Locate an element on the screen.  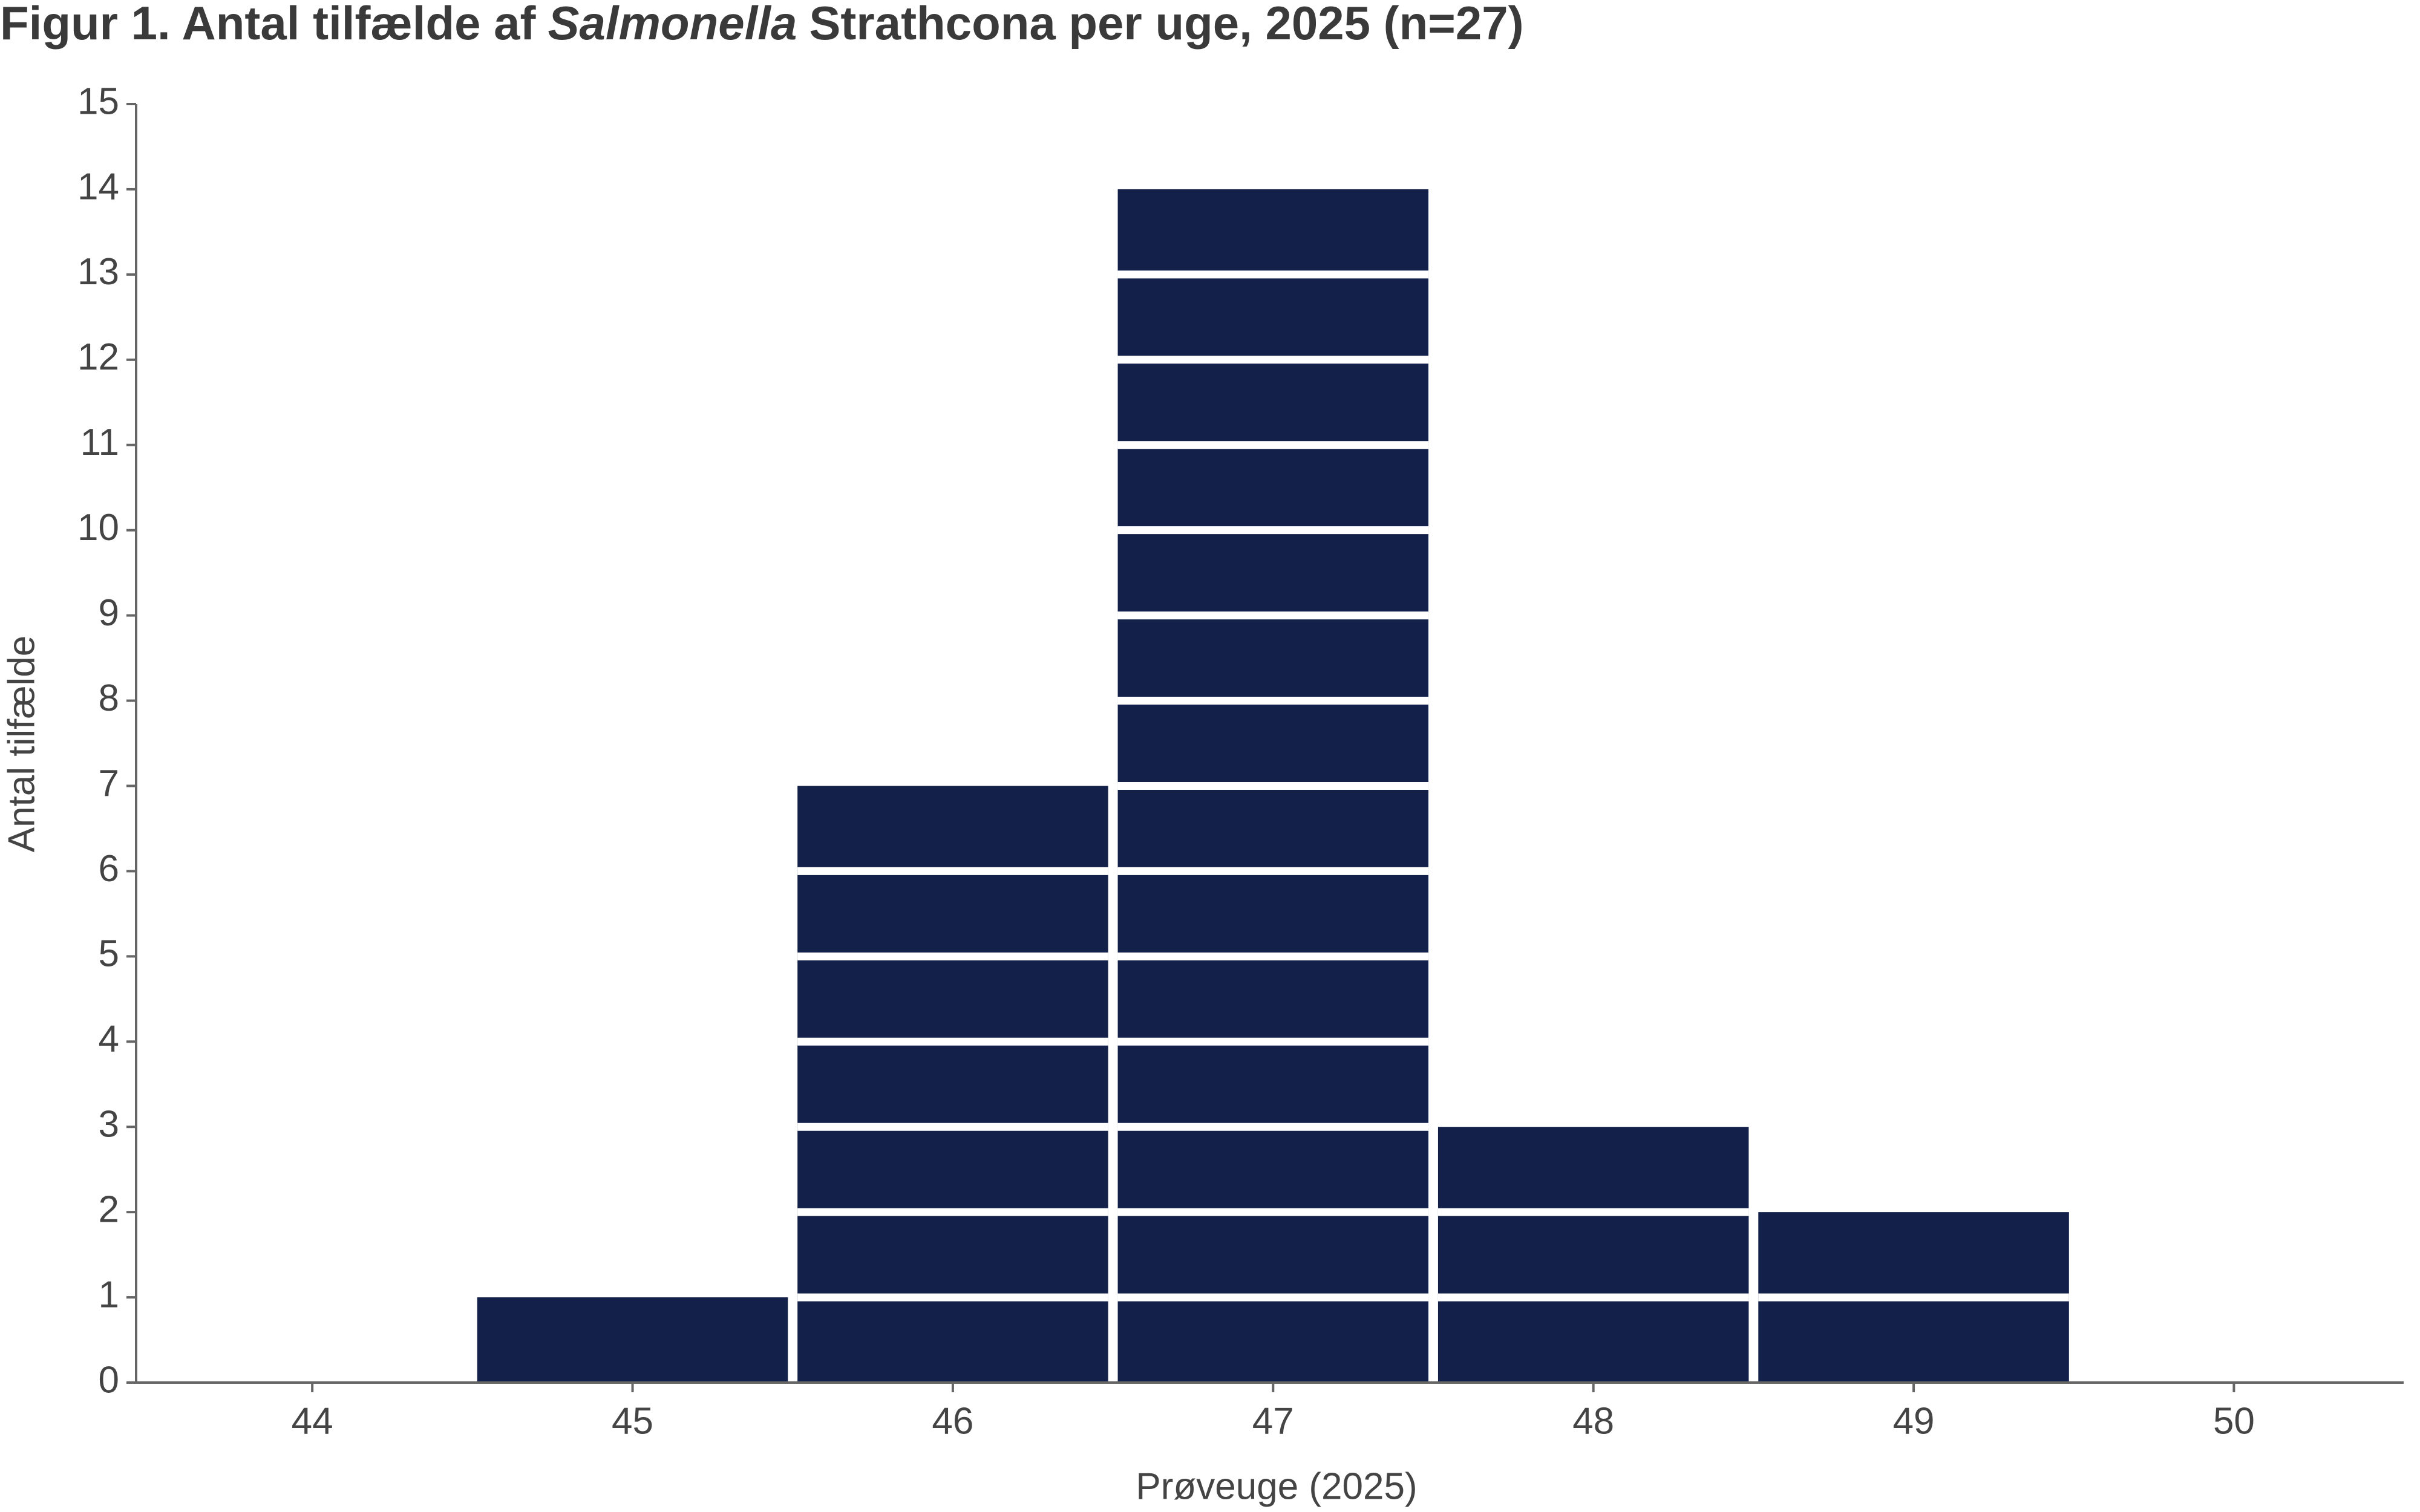
y-tick-label: 5 is located at coordinates (109, 954).